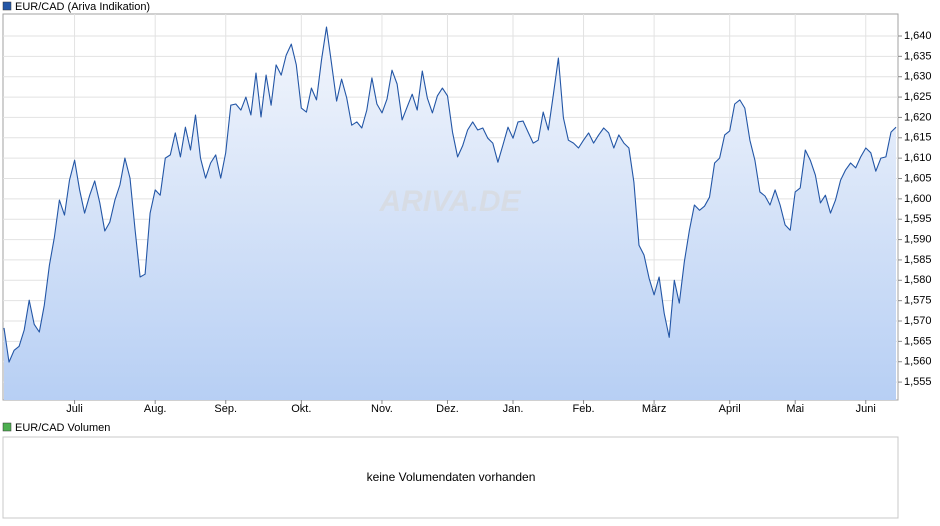 This screenshot has width=940, height=526. I want to click on empty-message: keine Volumendaten vorhanden, so click(451, 477).